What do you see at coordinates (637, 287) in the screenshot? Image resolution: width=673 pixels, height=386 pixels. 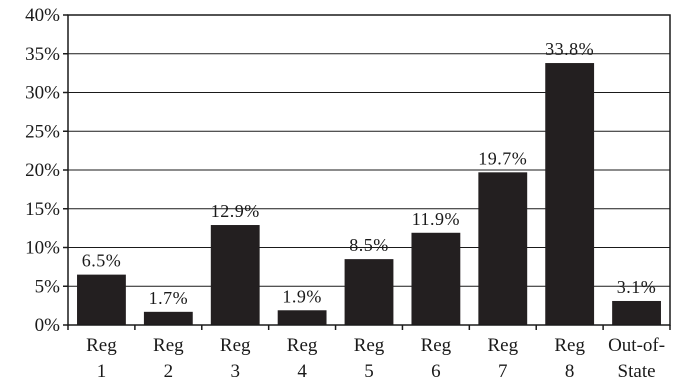 I see `data-label: 3.1%` at bounding box center [637, 287].